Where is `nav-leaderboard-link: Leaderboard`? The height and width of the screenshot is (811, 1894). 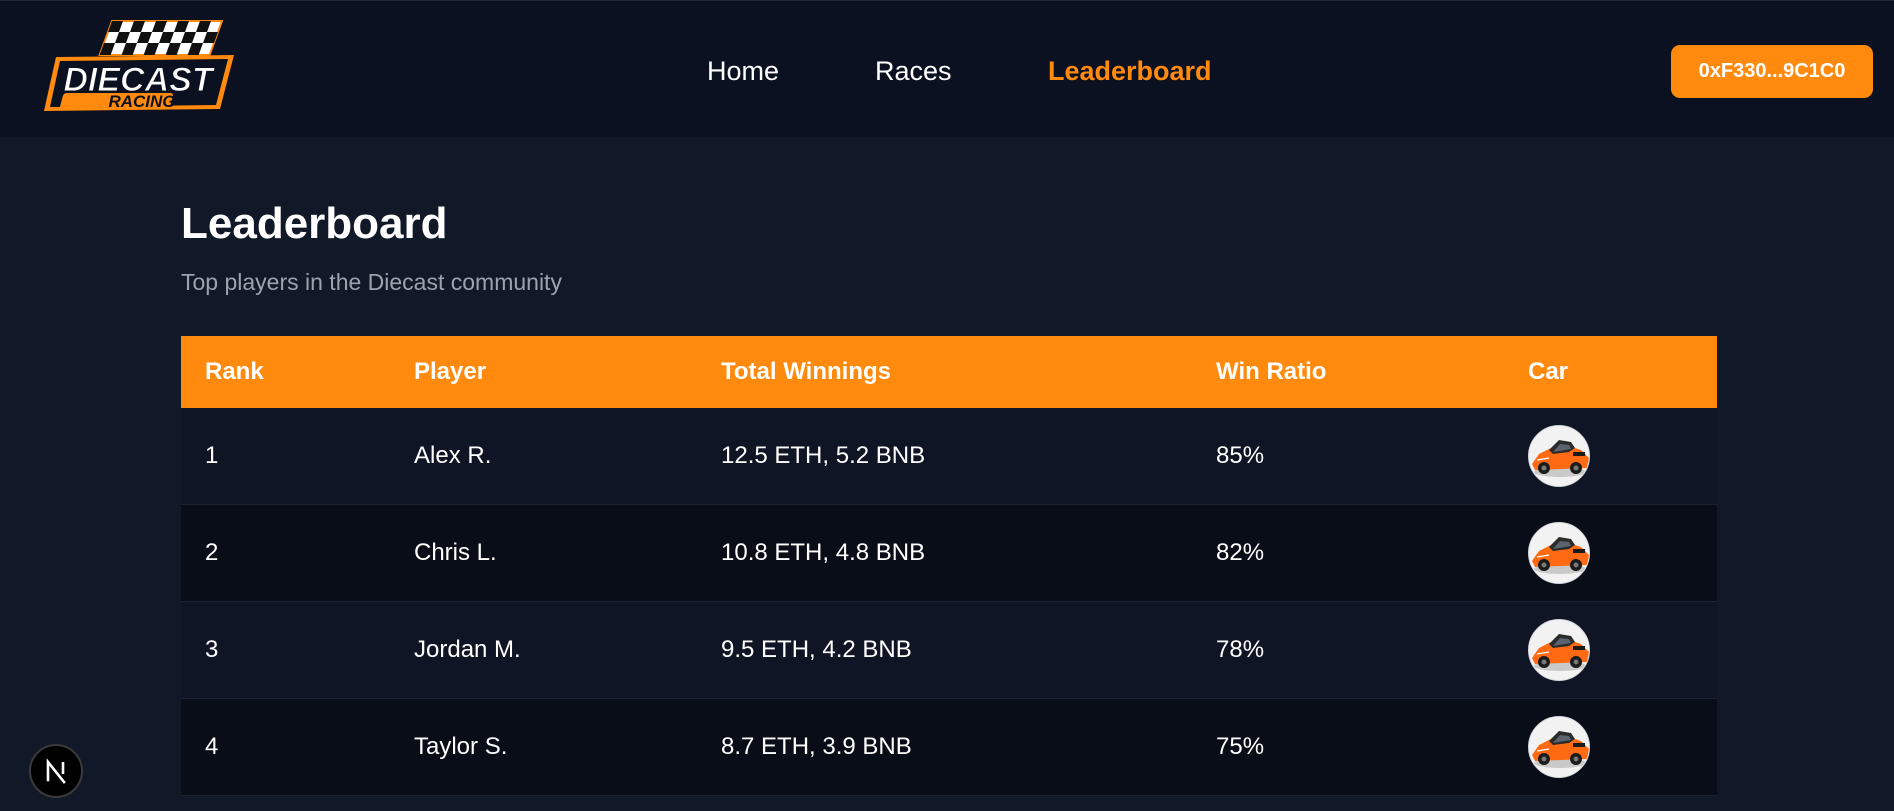 nav-leaderboard-link: Leaderboard is located at coordinates (1130, 71).